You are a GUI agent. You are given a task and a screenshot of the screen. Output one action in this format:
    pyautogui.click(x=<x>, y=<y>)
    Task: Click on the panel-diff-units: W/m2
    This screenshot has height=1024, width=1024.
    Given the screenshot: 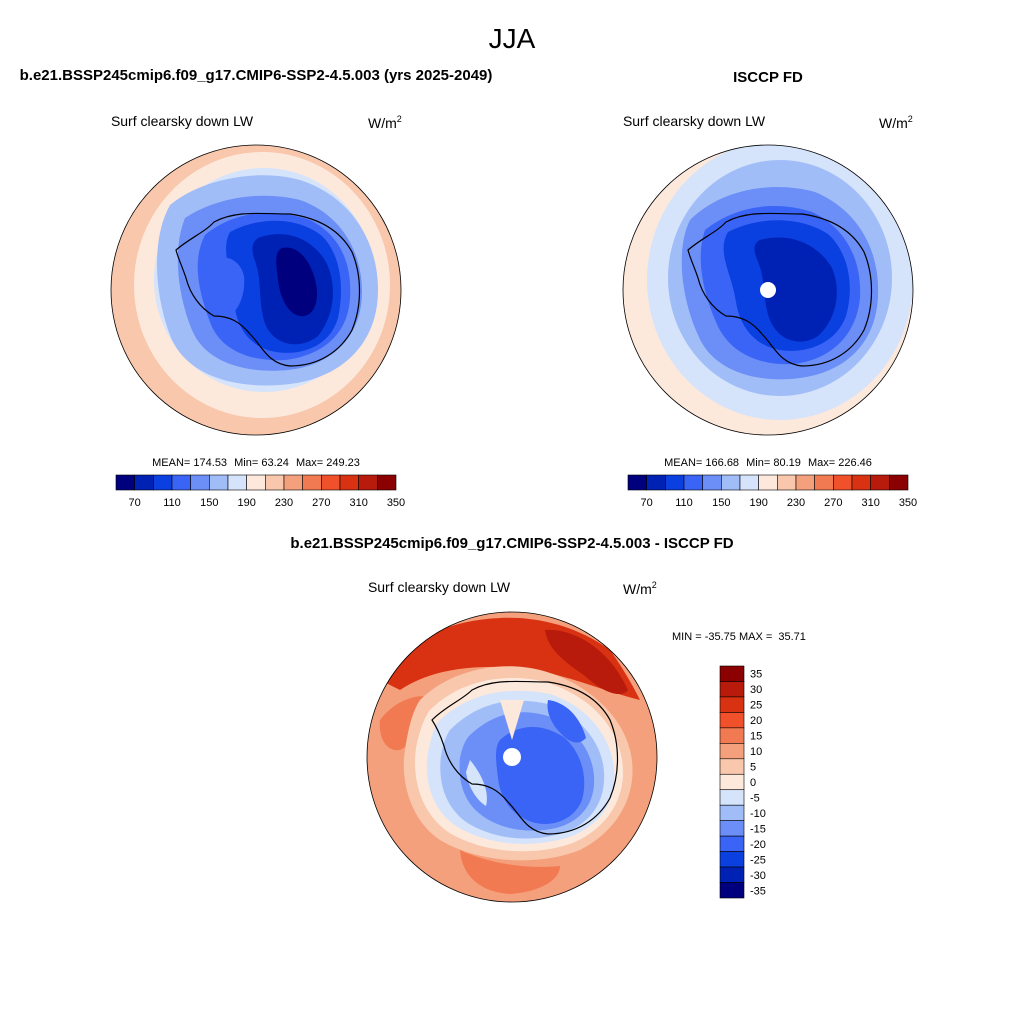 What is the action you would take?
    pyautogui.click(x=640, y=588)
    